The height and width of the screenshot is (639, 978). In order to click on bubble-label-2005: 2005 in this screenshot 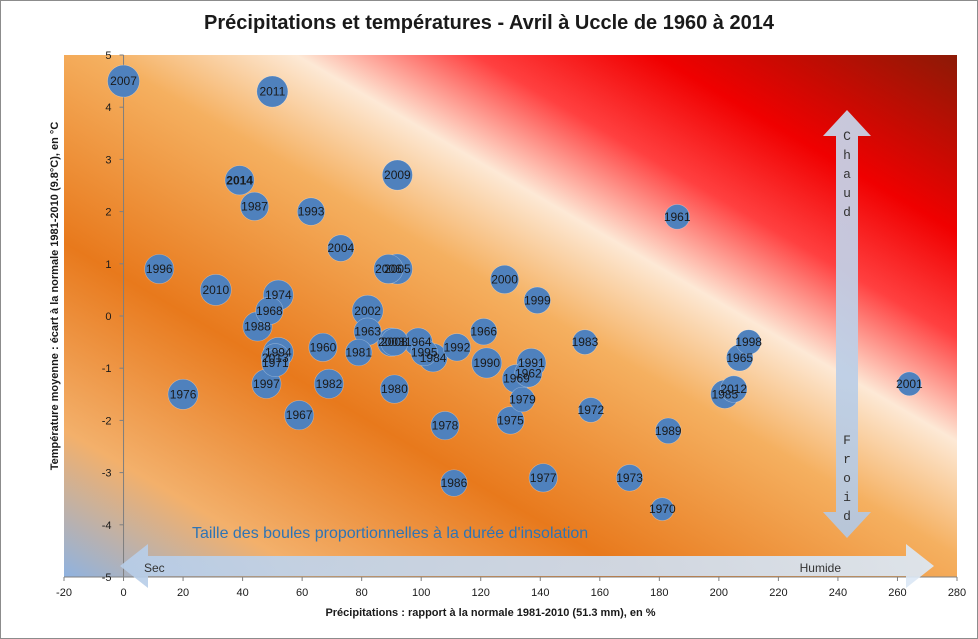, I will do `click(397, 269)`.